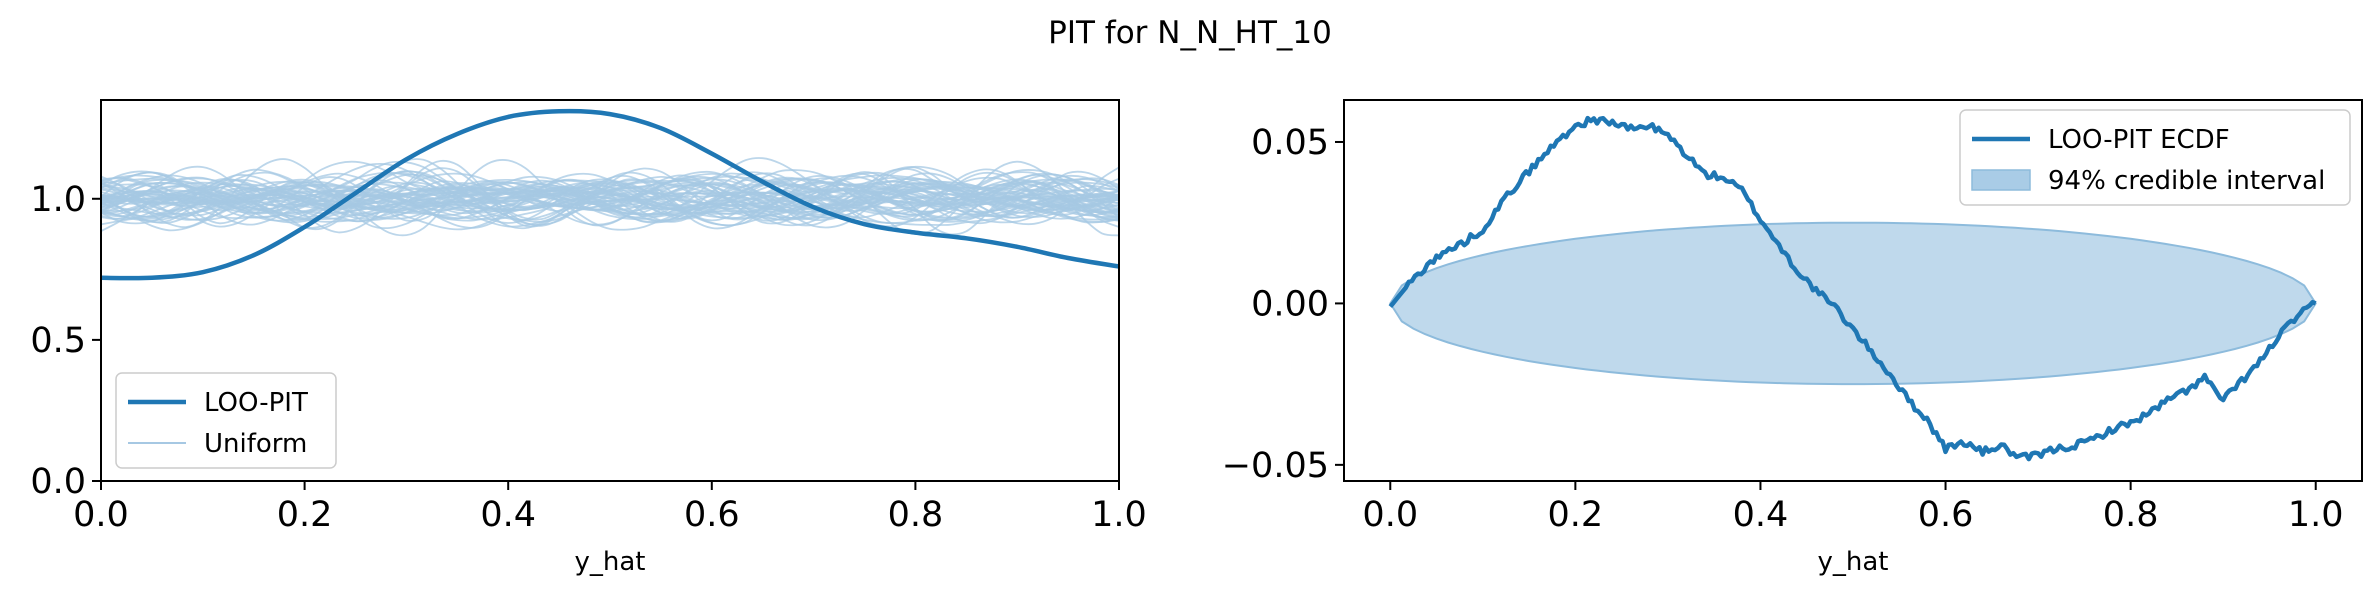  I want to click on left-x-tick-label: 0.4, so click(508, 515).